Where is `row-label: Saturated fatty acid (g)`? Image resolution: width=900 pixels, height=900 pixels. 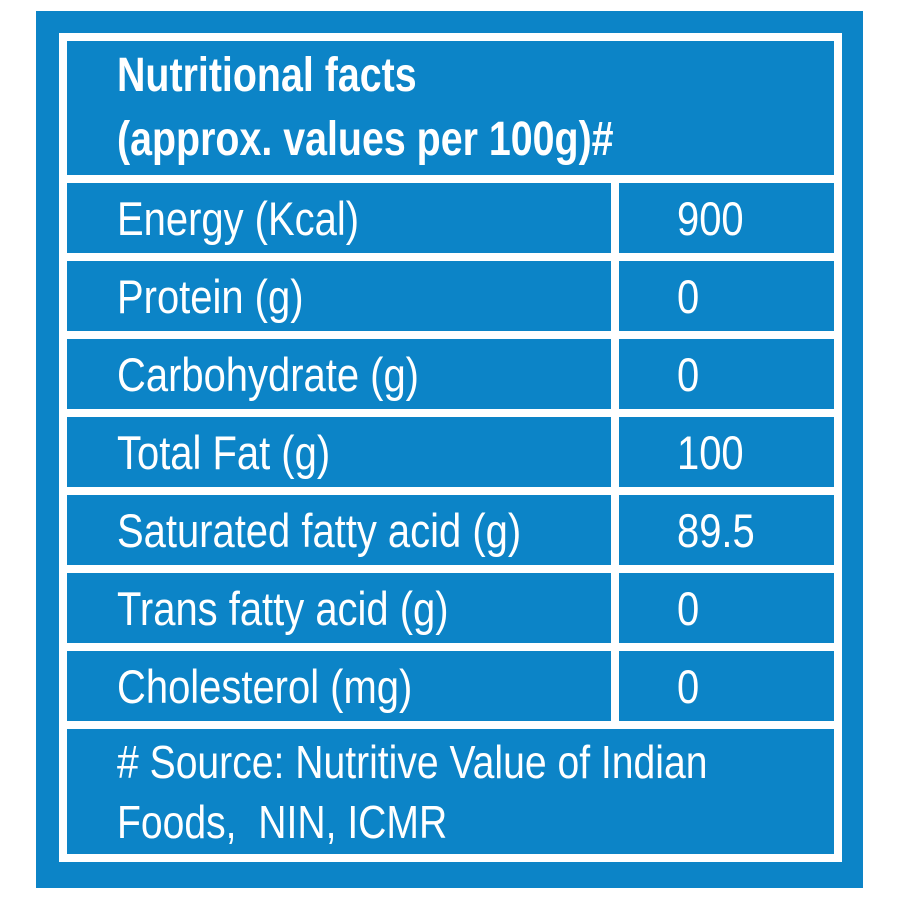 row-label: Saturated fatty acid (g) is located at coordinates (319, 530).